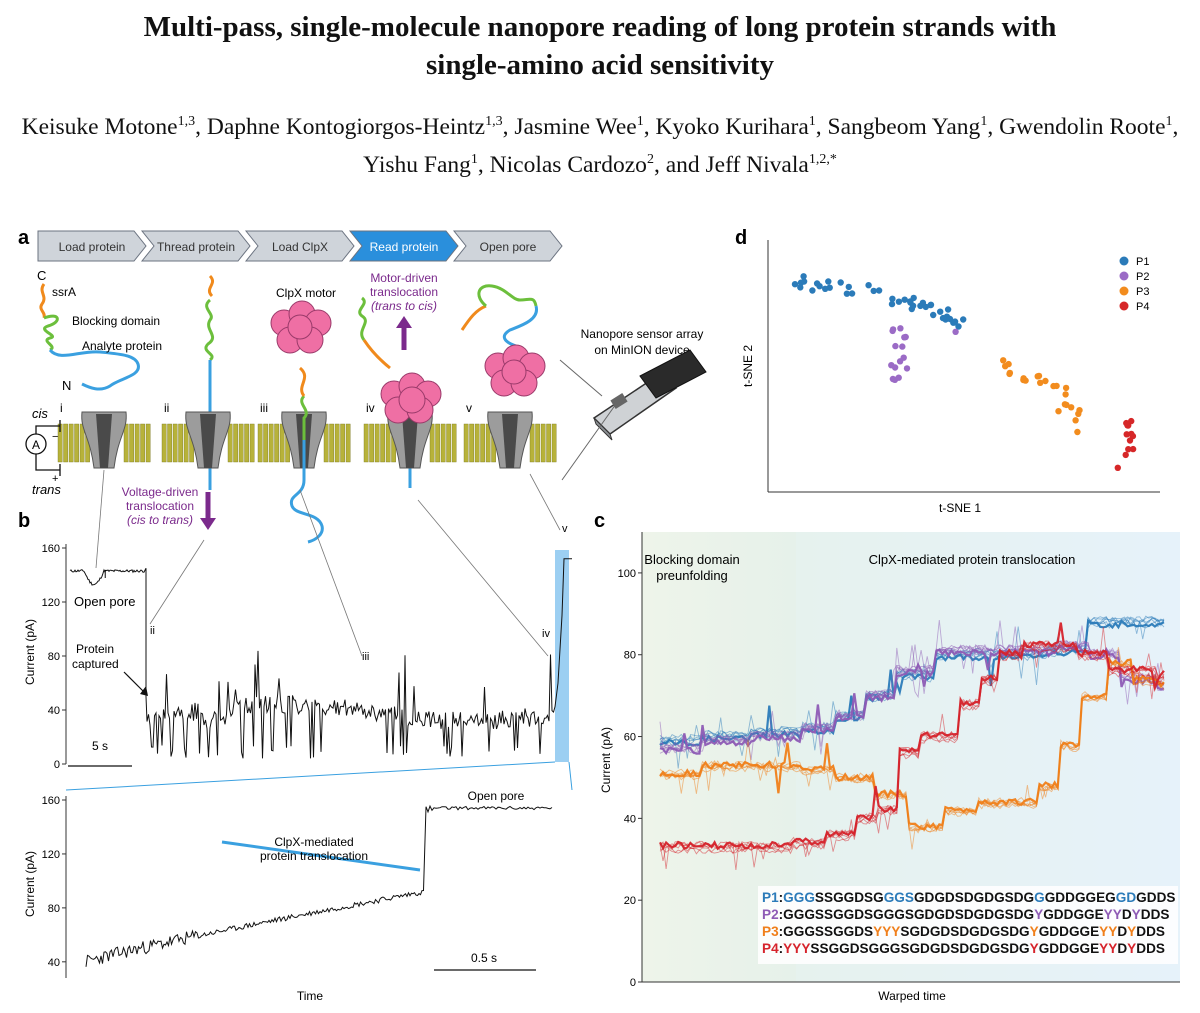 This screenshot has width=1200, height=1013. I want to click on legend-label: P4, so click(1142, 307).